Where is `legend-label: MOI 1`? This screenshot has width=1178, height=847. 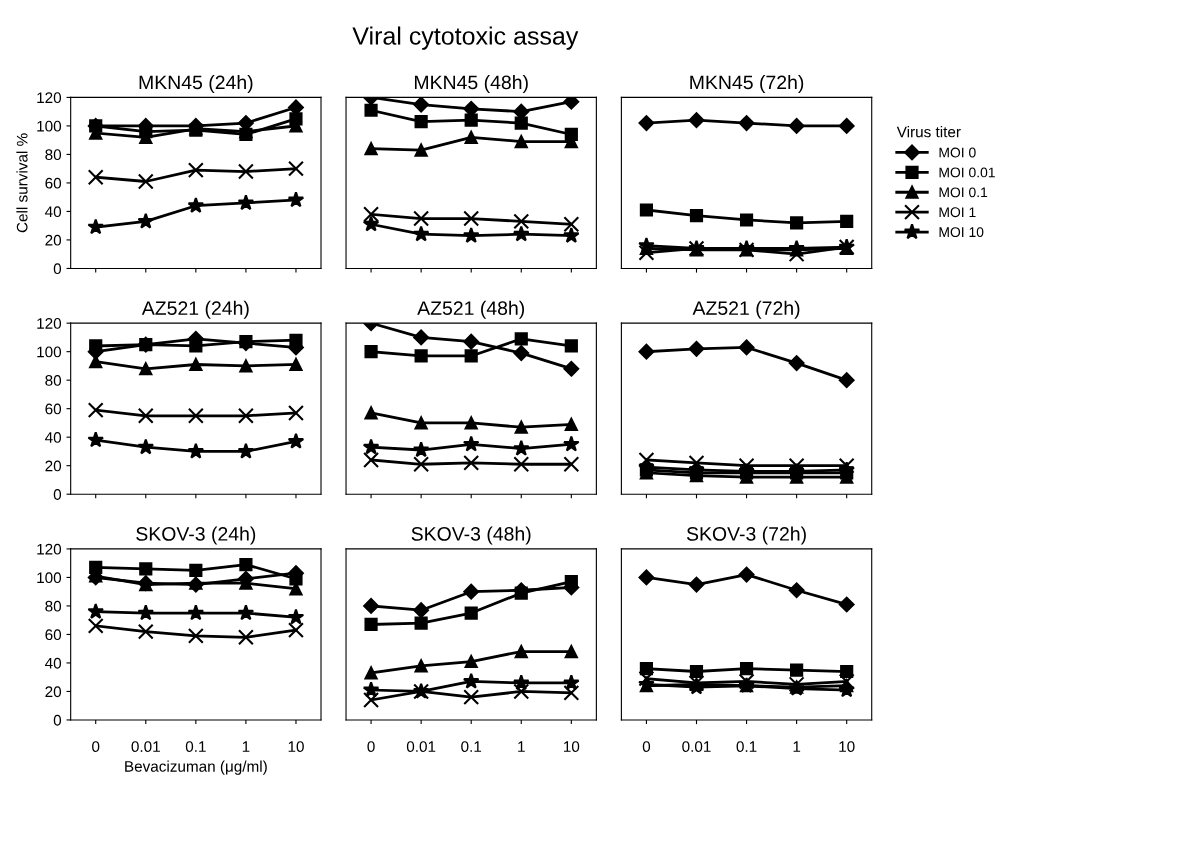 legend-label: MOI 1 is located at coordinates (957, 212).